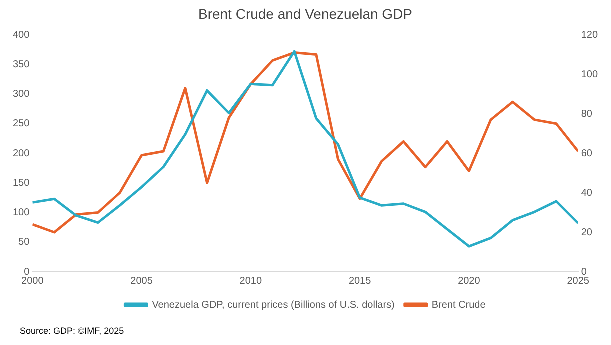  Describe the element at coordinates (584, 272) in the screenshot. I see `y2-tick-label: 0` at that location.